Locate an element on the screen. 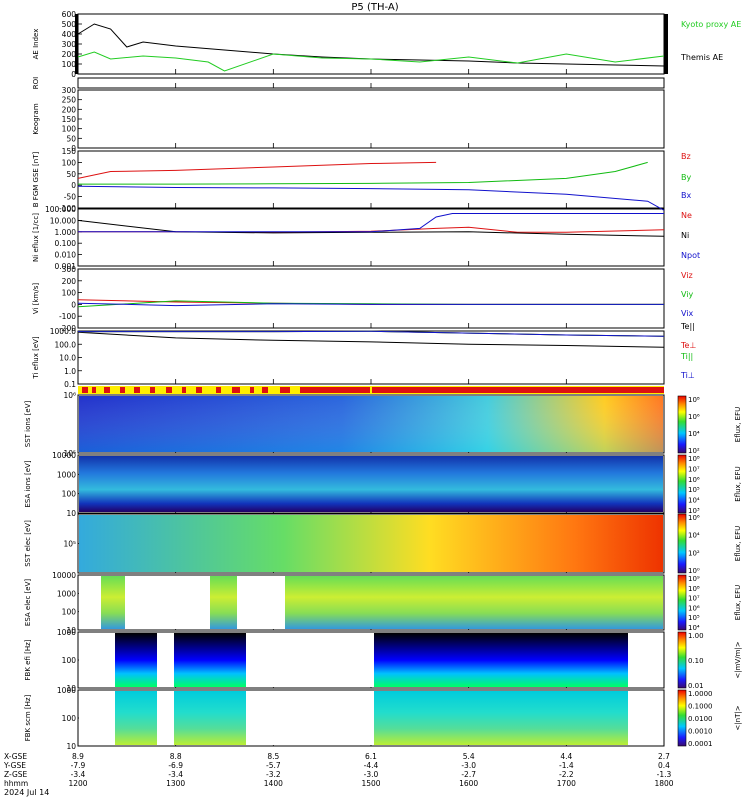  panel-label: SST elec [eV] is located at coordinates (28, 543).